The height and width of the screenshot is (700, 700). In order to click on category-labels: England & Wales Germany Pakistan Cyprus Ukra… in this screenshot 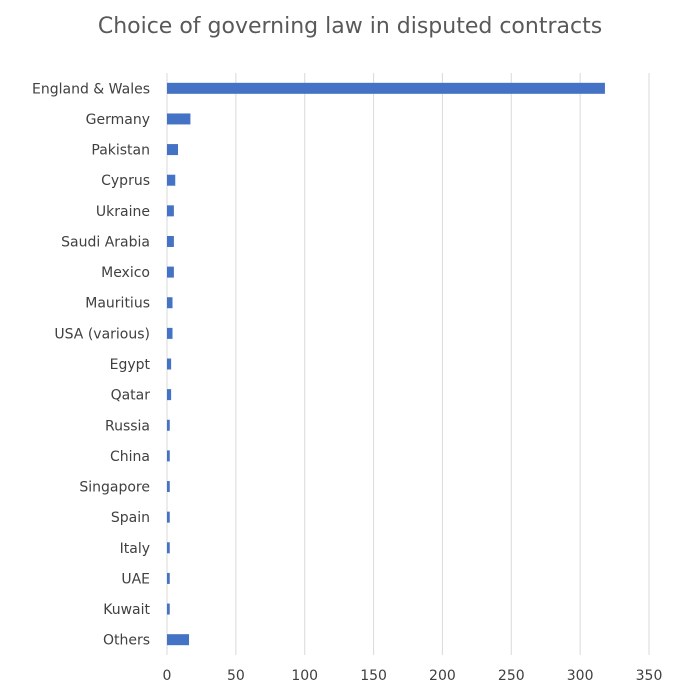, I will do `click(91, 364)`.